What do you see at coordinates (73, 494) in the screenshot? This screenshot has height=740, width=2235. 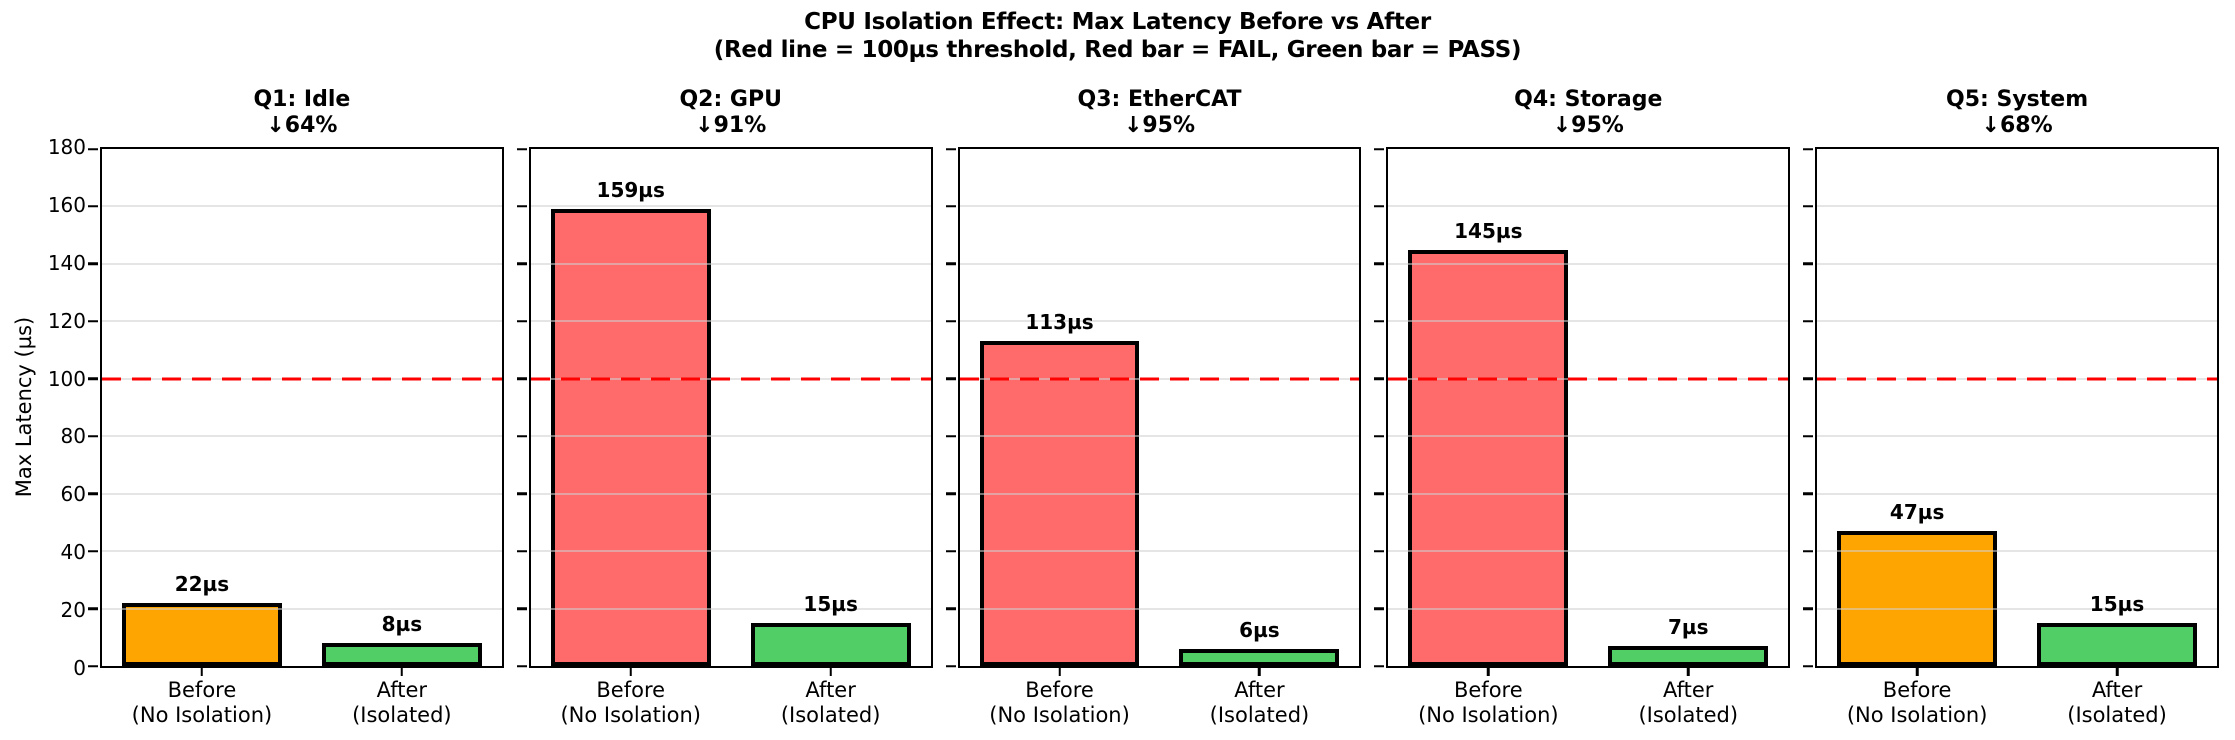 I see `y-tick-label: 60` at bounding box center [73, 494].